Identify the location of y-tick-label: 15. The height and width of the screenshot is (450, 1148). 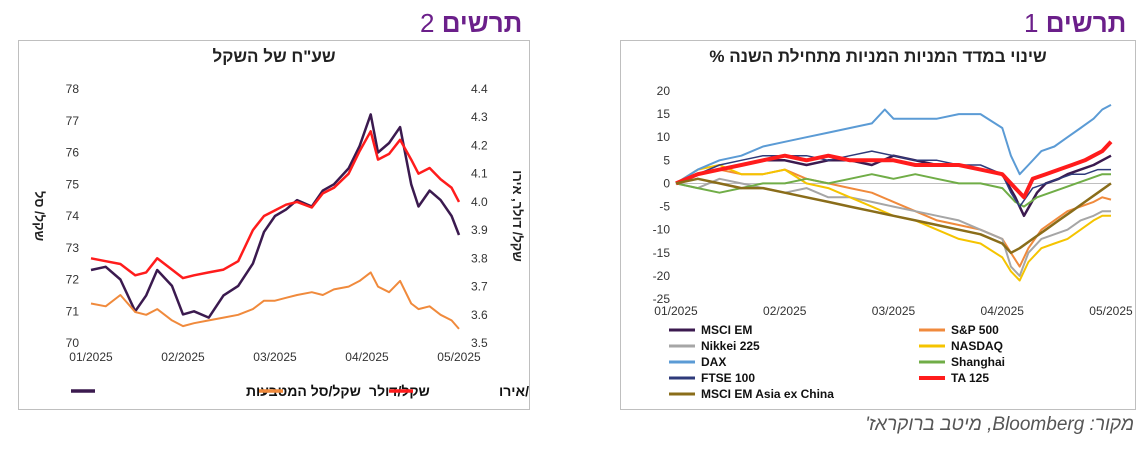
(664, 114).